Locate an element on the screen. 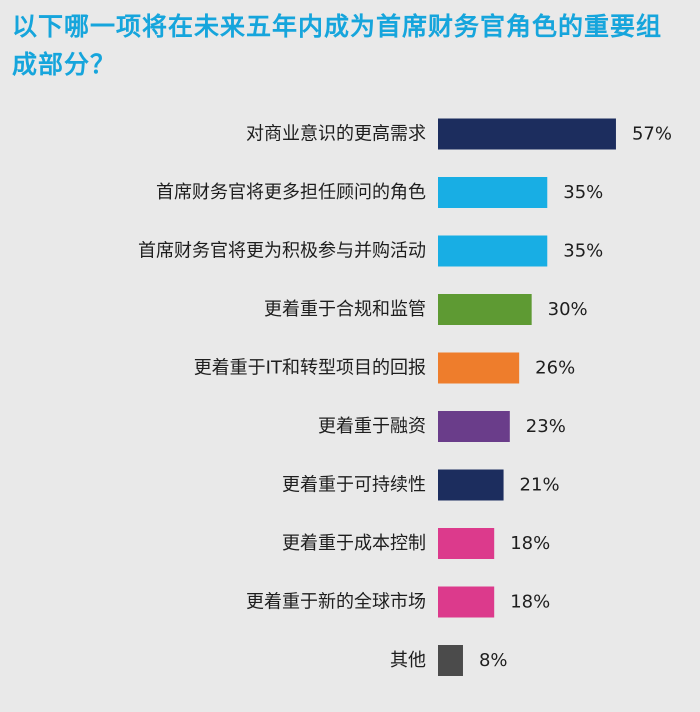  category-label: 更着重于合规和监管 is located at coordinates (345, 309).